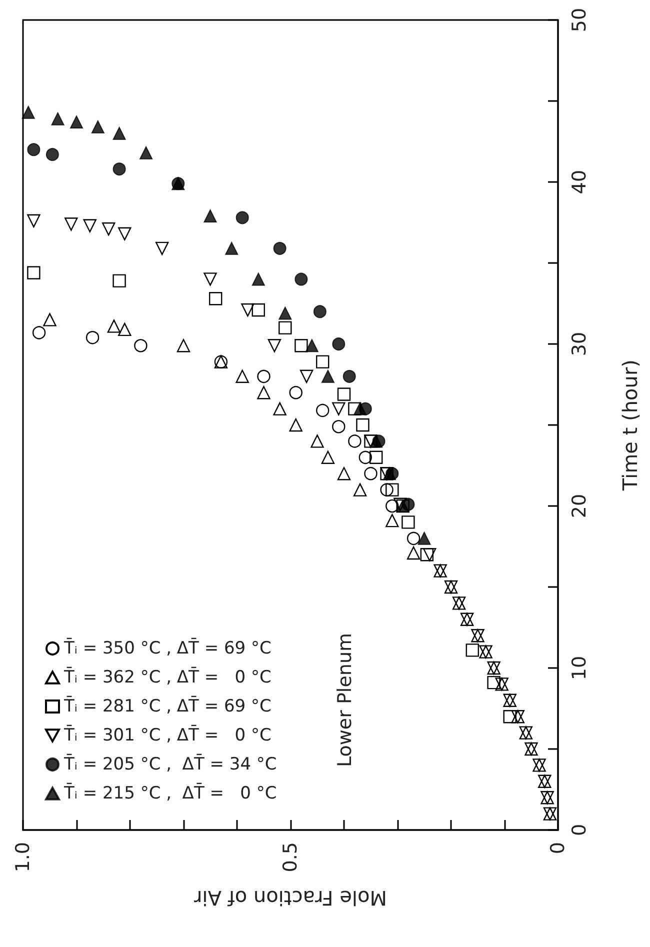 The width and height of the screenshot is (650, 947). Describe the element at coordinates (579, 668) in the screenshot. I see `y-tick-label: 10` at that location.